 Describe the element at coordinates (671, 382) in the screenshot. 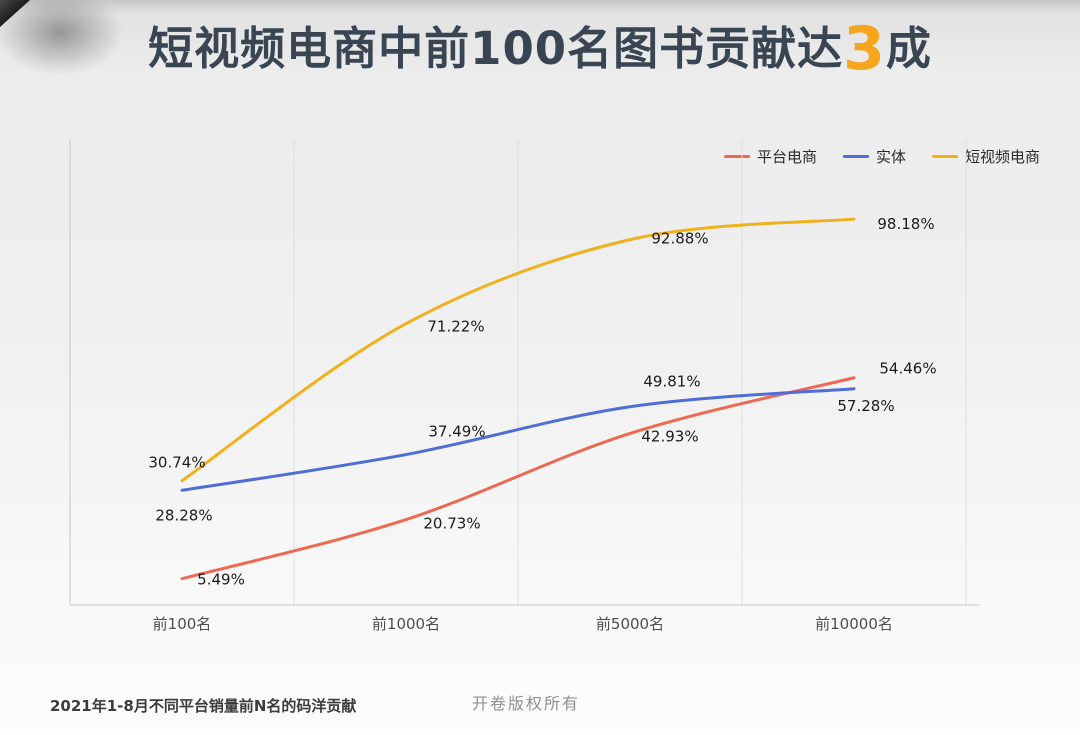

I see `data-label-physical-stores-2: 49.81%` at that location.